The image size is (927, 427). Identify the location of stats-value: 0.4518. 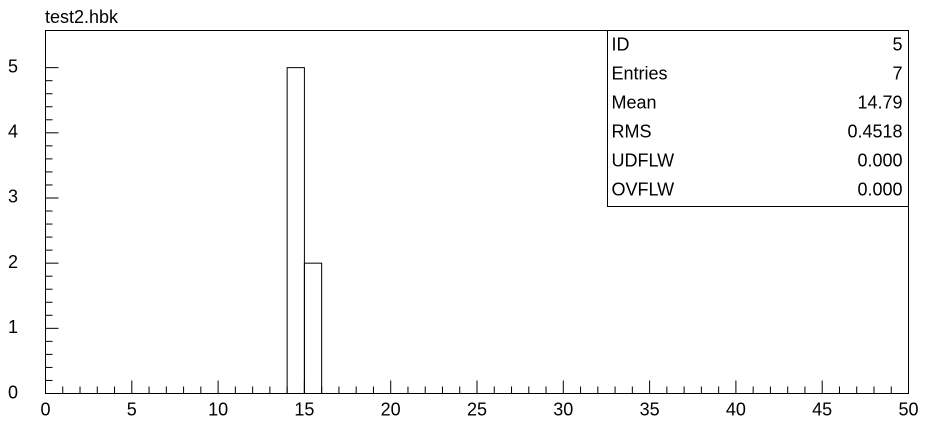
(874, 131).